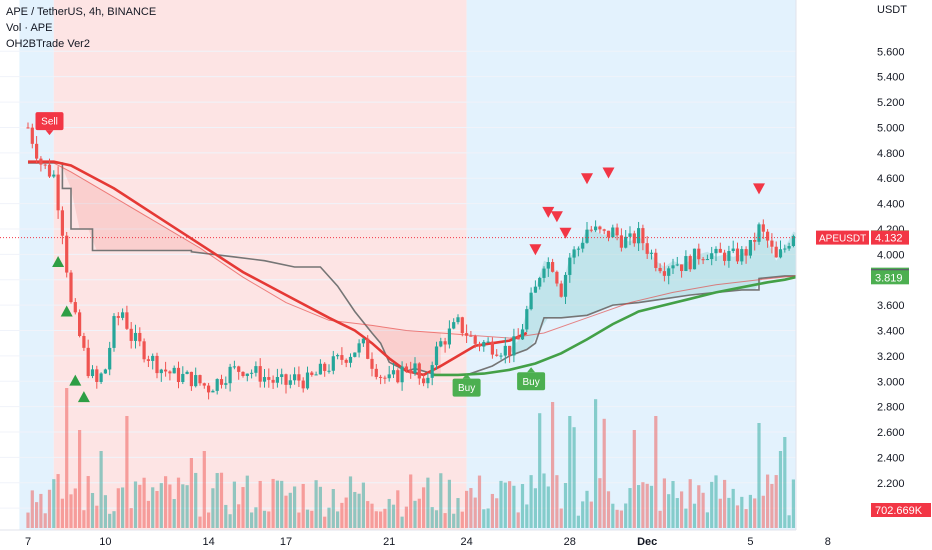  I want to click on y-tick-label: 3.000, so click(891, 382).